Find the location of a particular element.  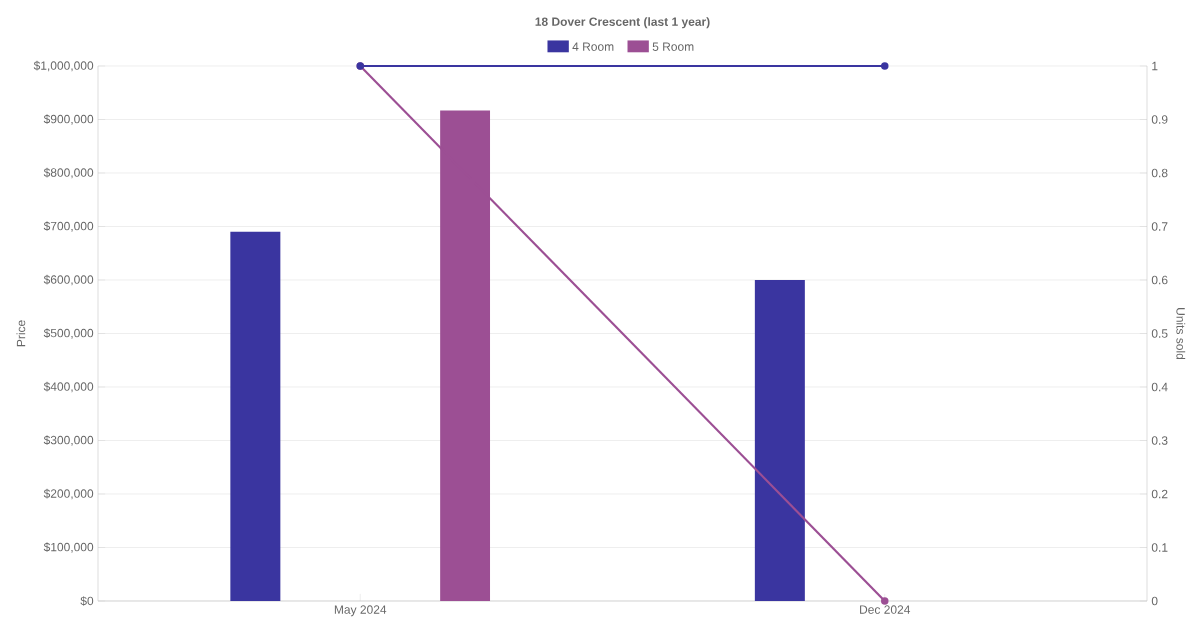

legend-label: 4 Room is located at coordinates (593, 46).